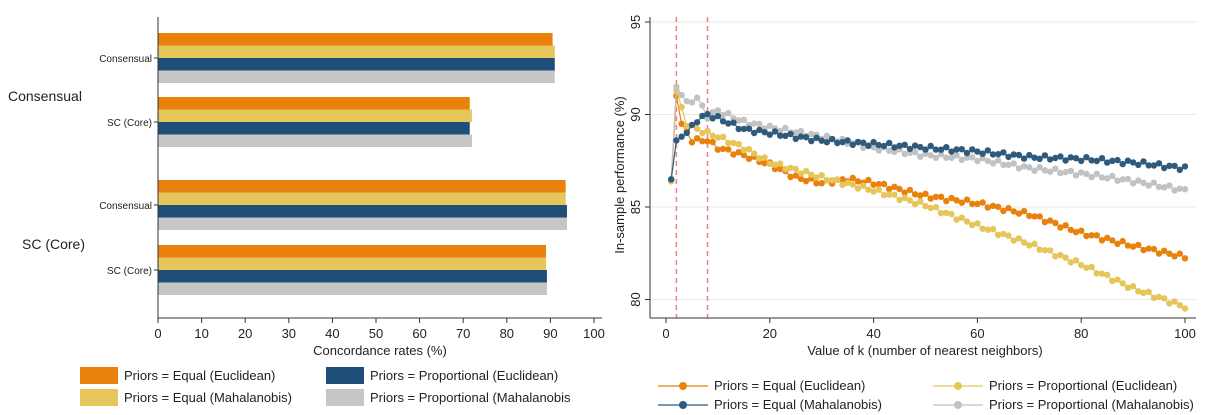 This screenshot has height=415, width=1210. Describe the element at coordinates (1091, 404) in the screenshot. I see `line-legend-label: Priors = Proportional (Mahalanobis)` at that location.